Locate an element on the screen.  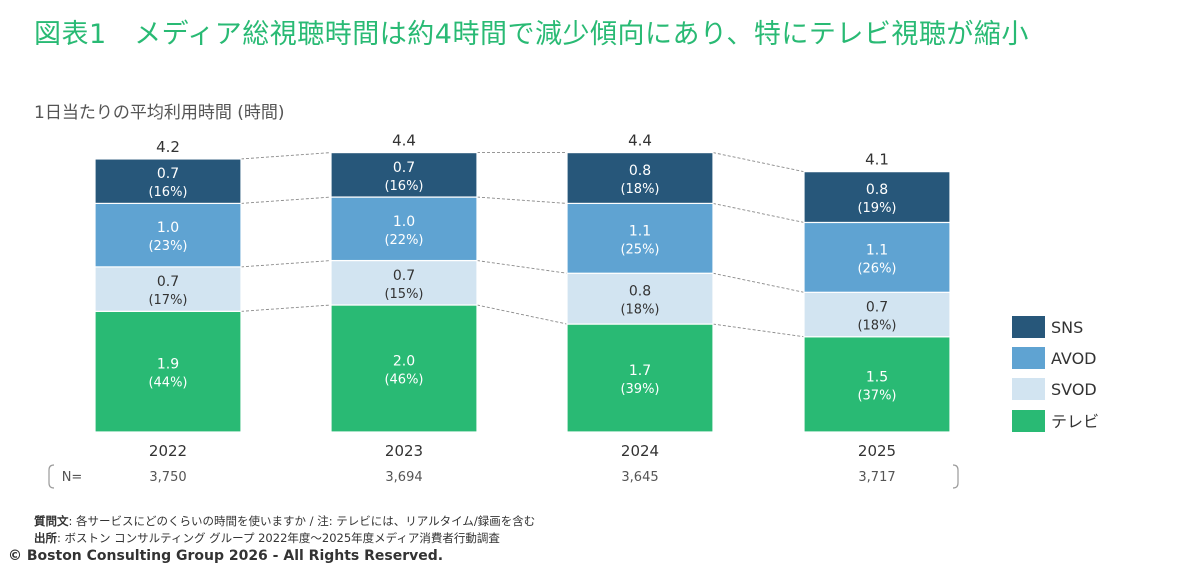
bar-テレビ-2025 is located at coordinates (877, 384).